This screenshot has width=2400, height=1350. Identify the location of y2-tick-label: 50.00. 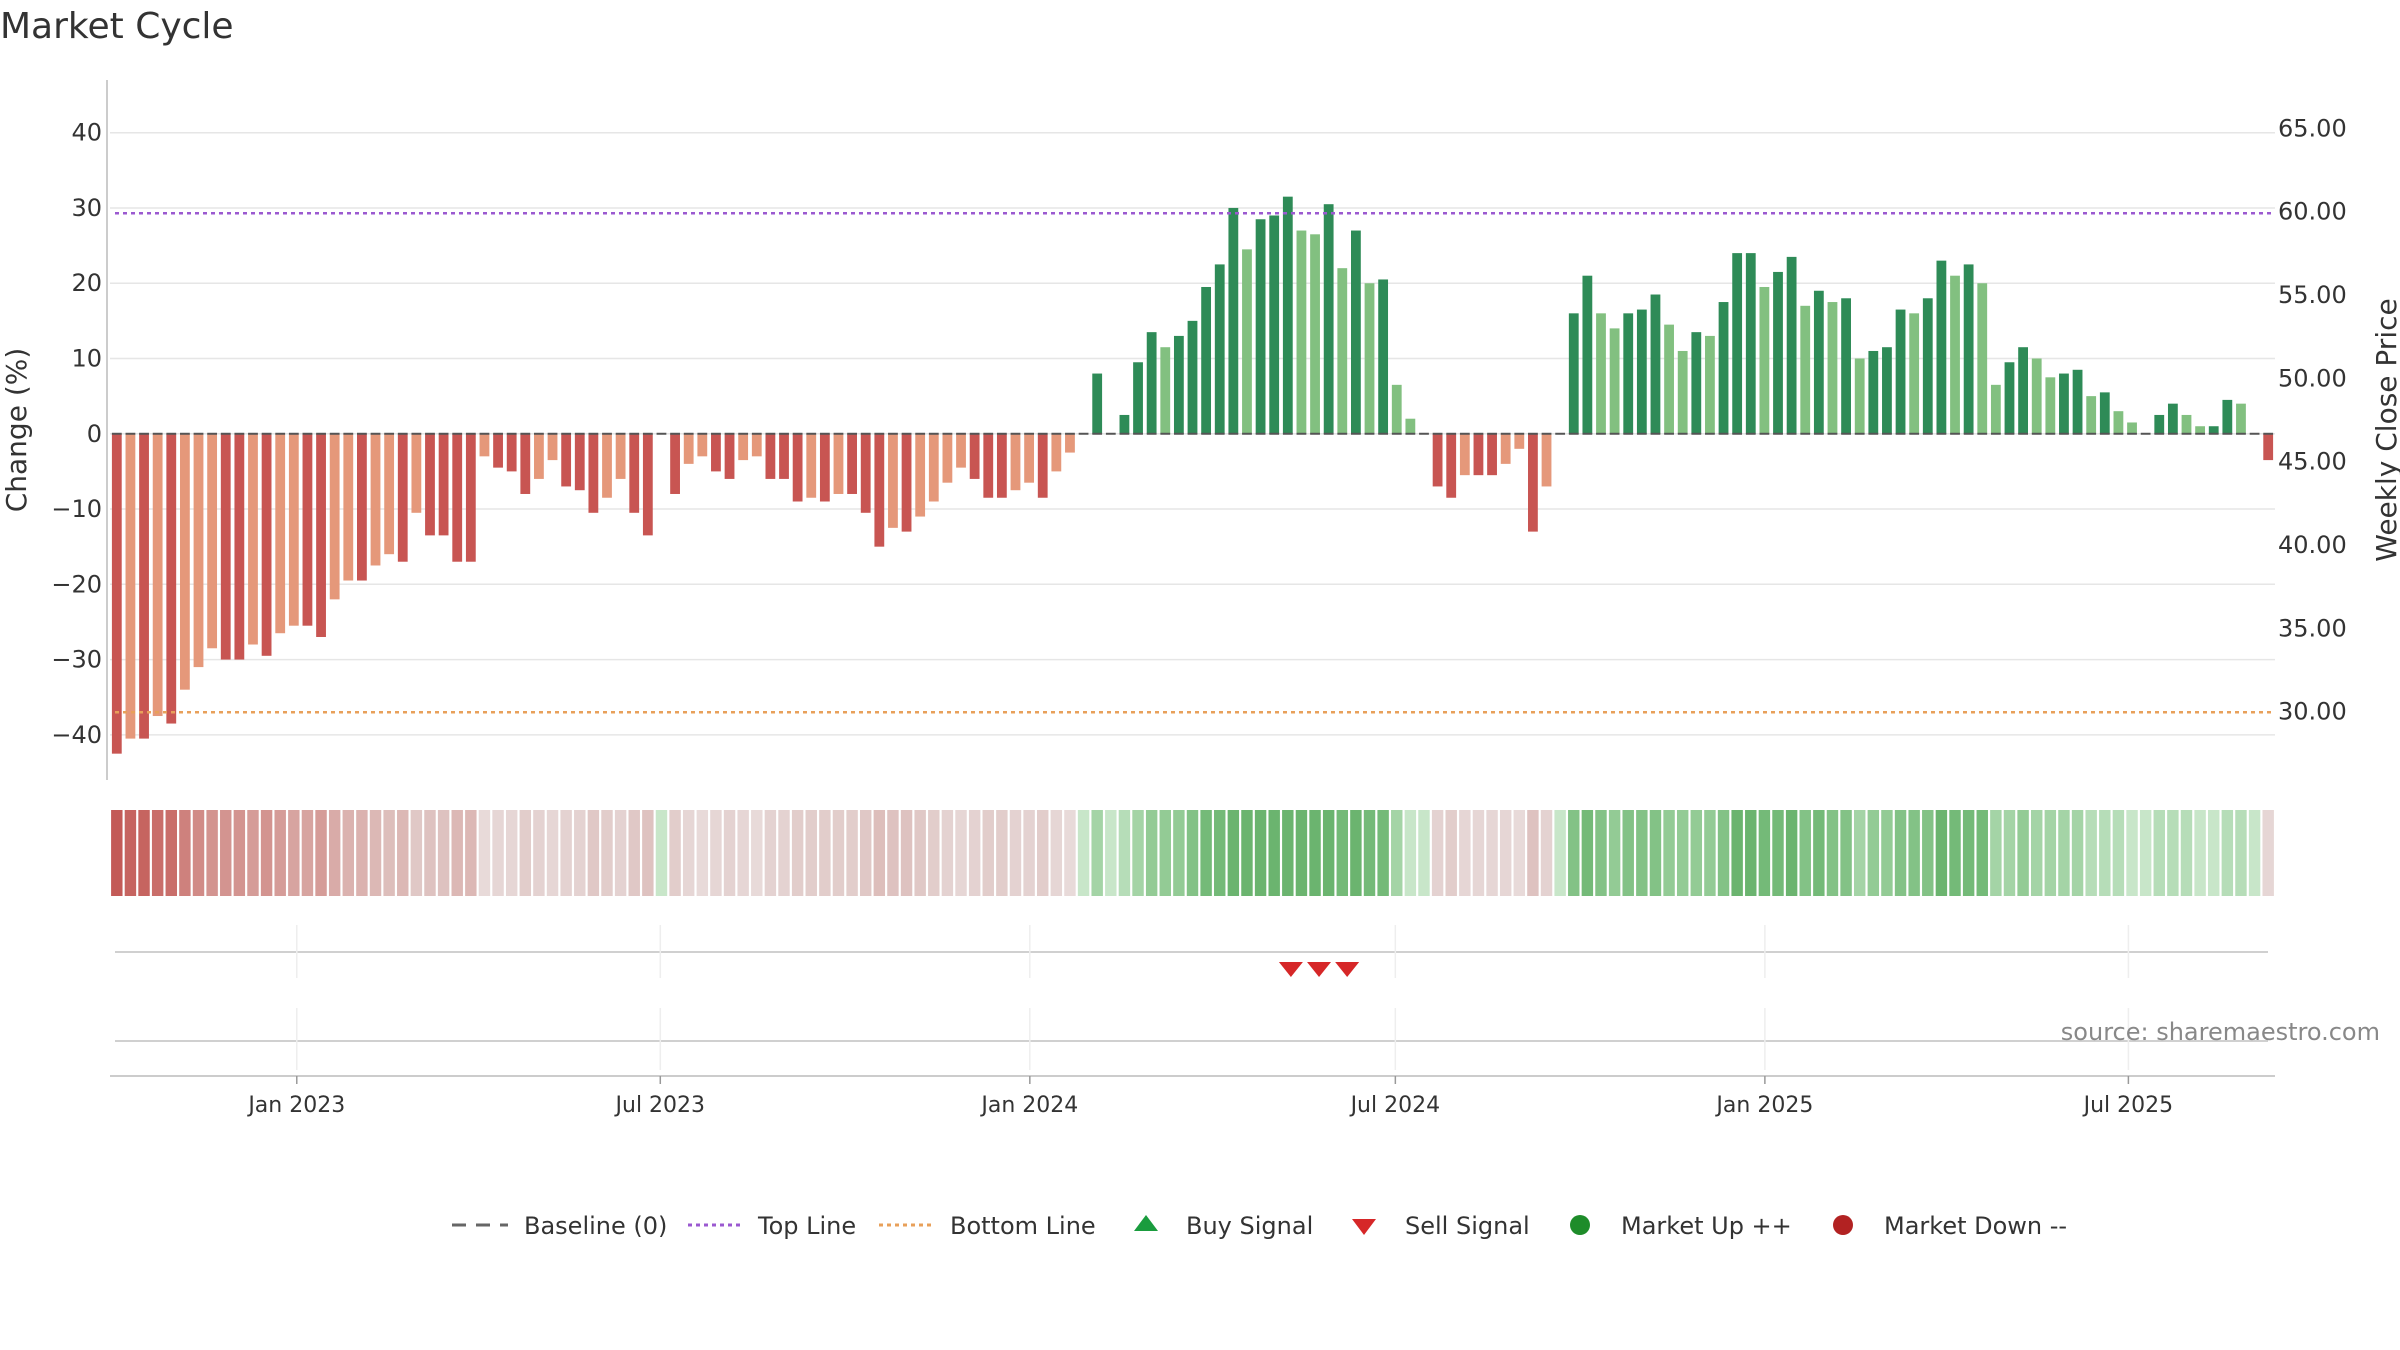
(2312, 378).